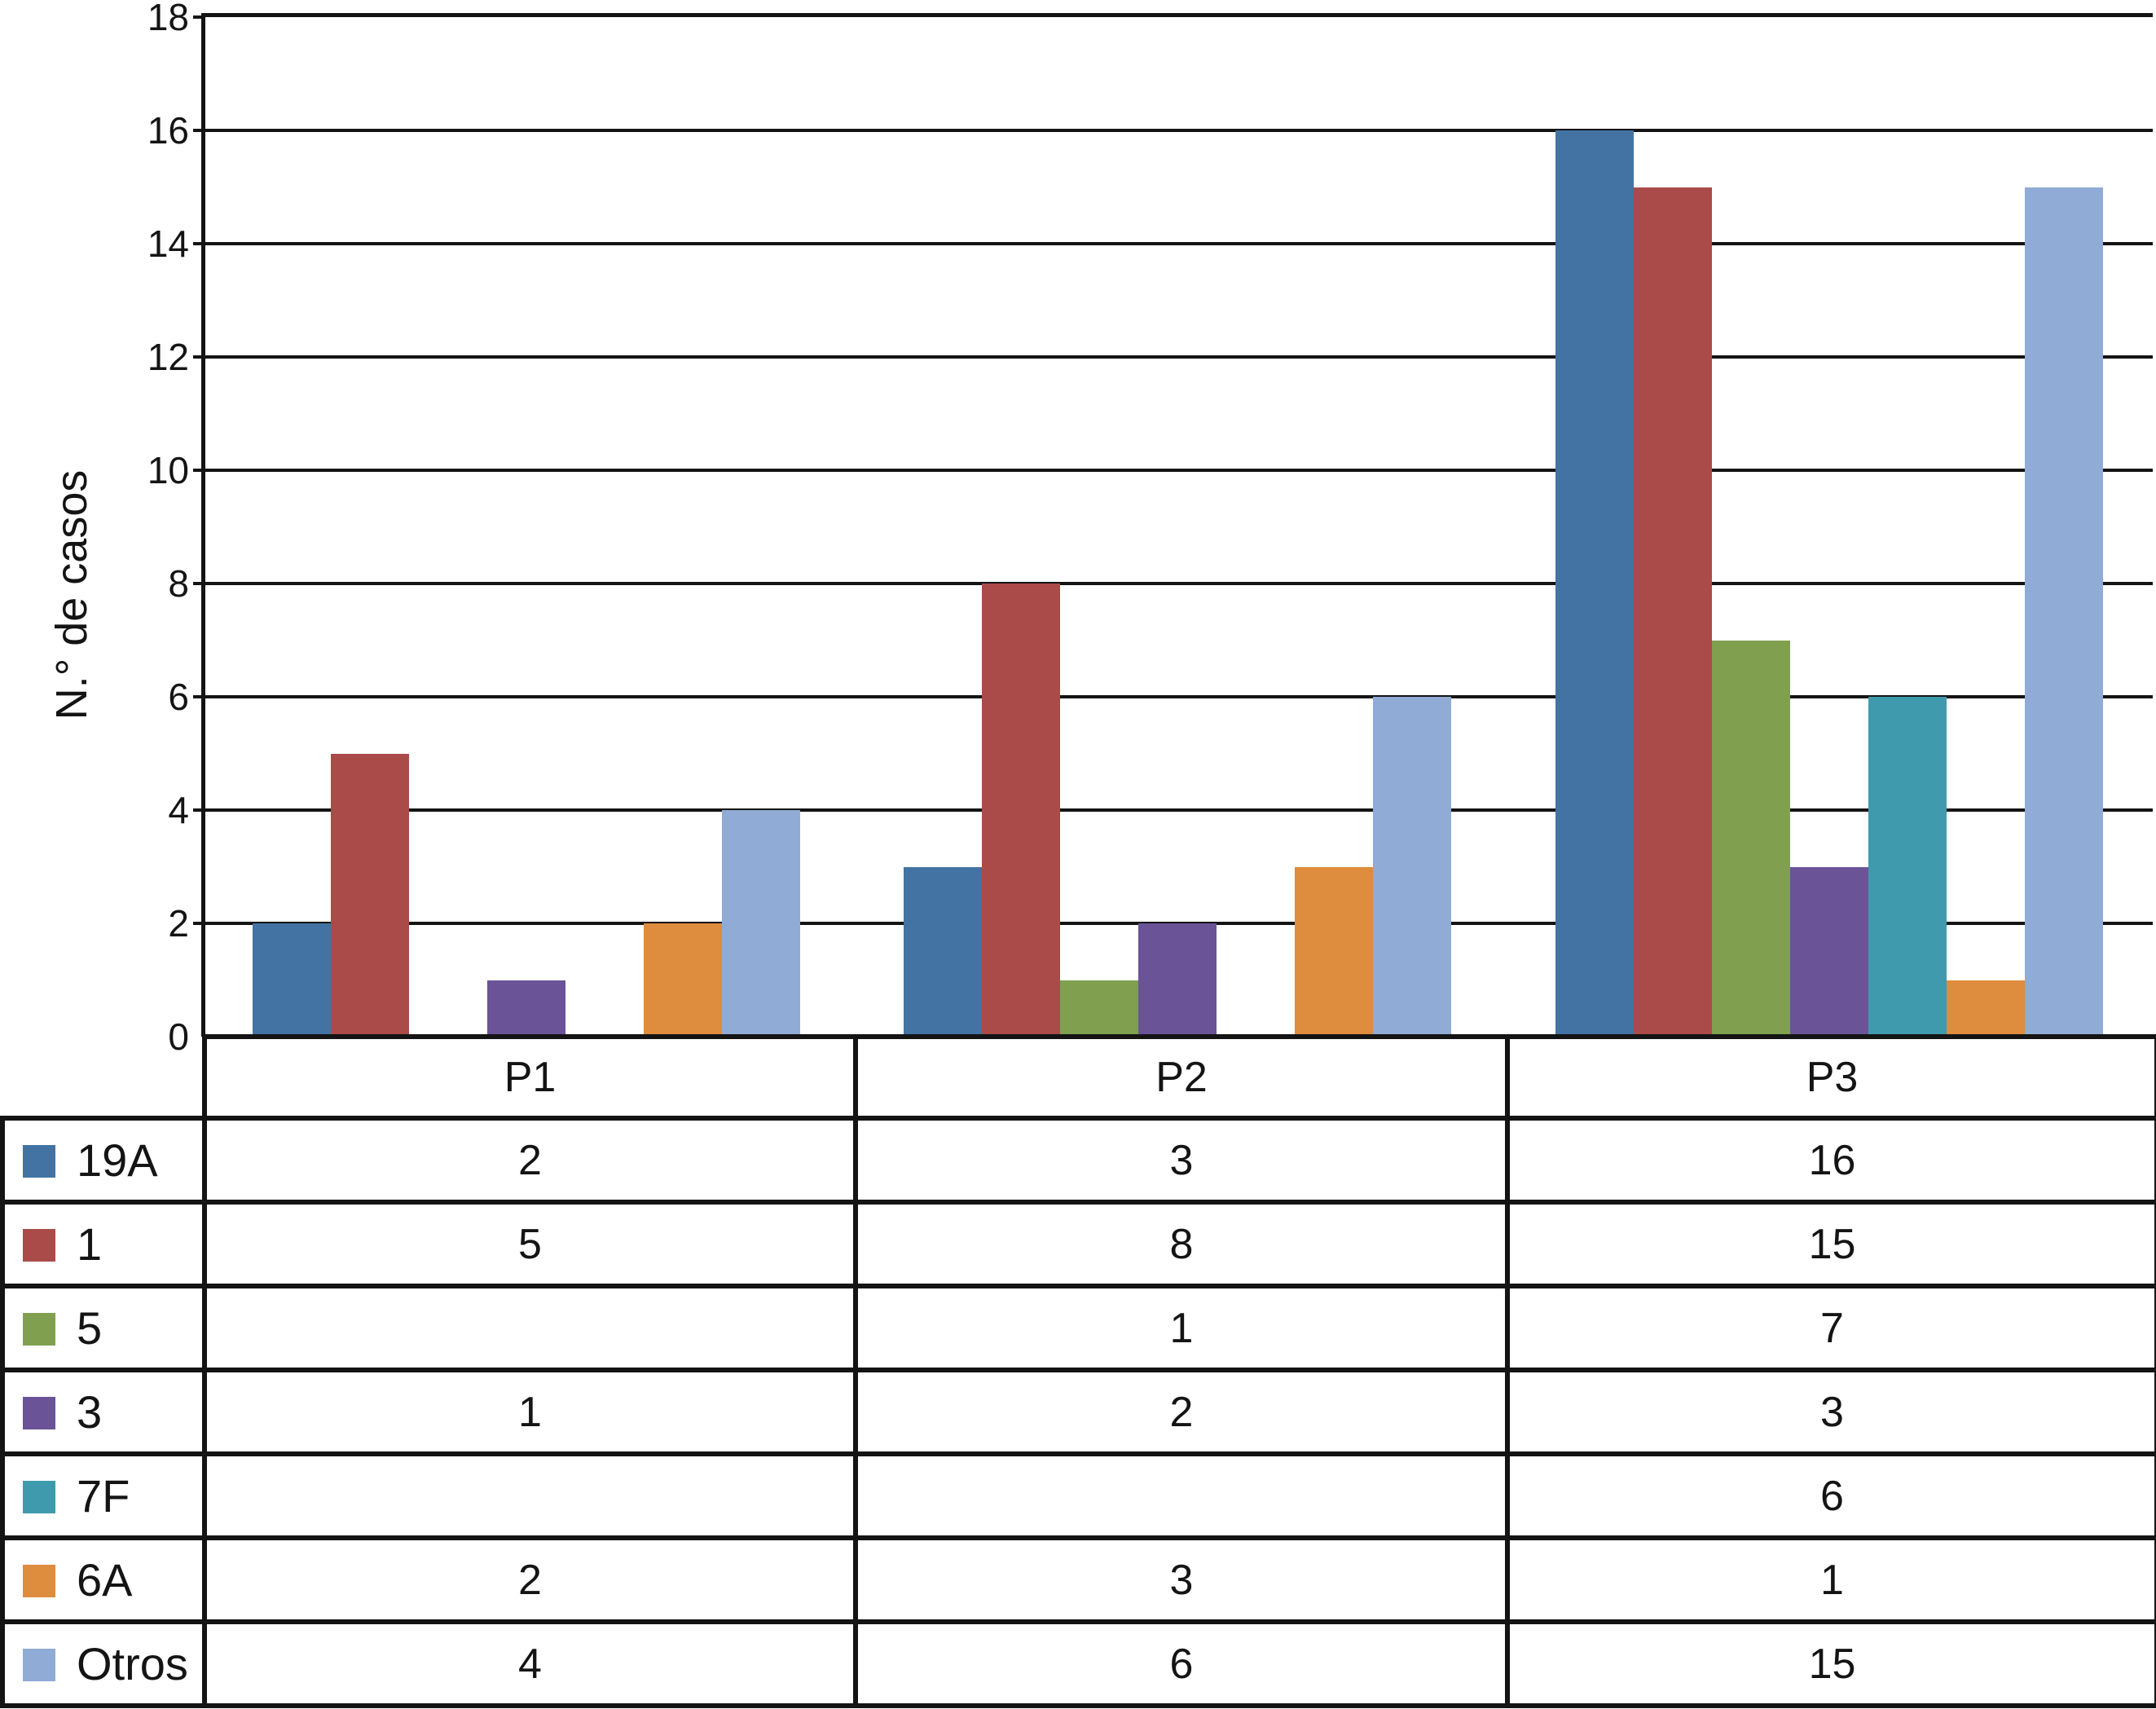 This screenshot has width=2156, height=1709. I want to click on table-corner-blank, so click(103, 1077).